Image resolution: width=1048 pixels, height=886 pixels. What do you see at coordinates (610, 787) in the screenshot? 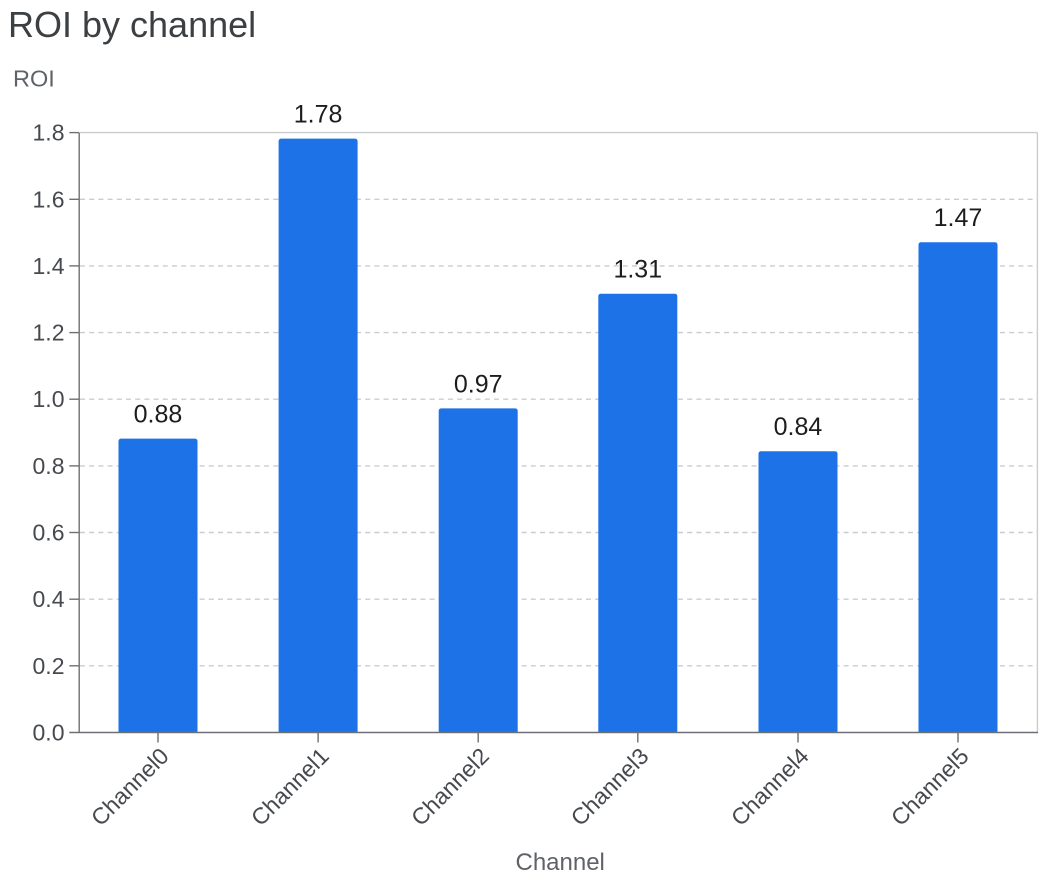
I see `svg-text: Channel3` at bounding box center [610, 787].